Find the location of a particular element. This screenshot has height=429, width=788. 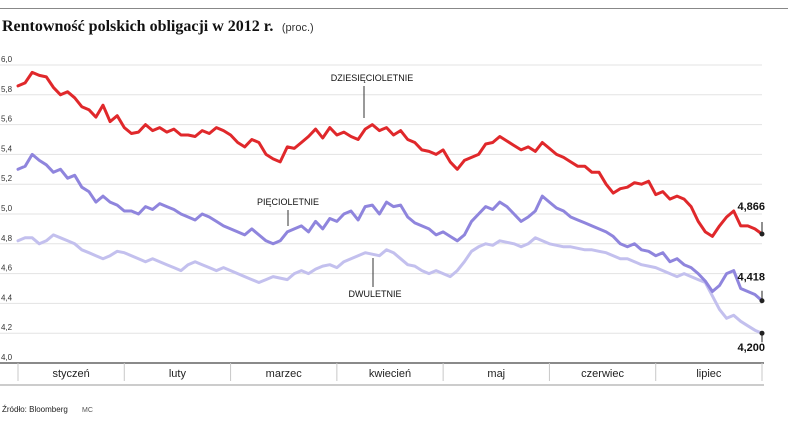

chart-title: Rentowność polskich obligacji w 2012 r. is located at coordinates (138, 26).